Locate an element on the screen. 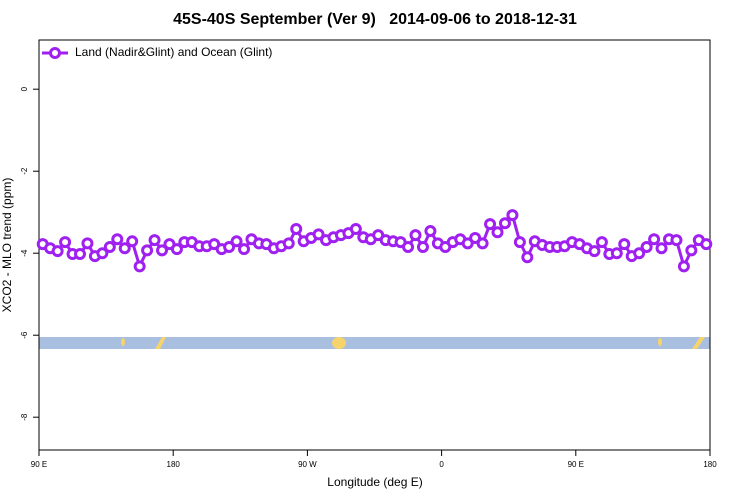  y-tick-label: -4 is located at coordinates (24, 253).